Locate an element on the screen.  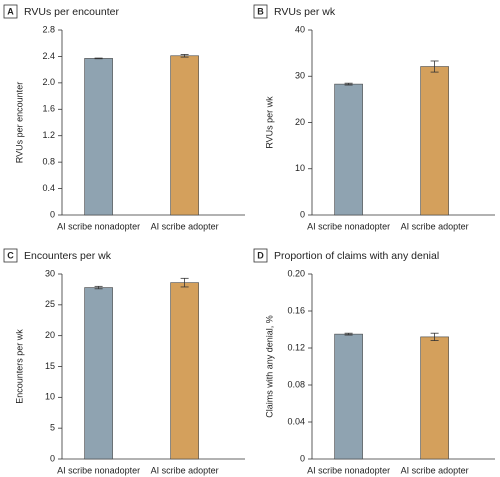
y-axis-label: RVUs per encounter is located at coordinates (19, 122).